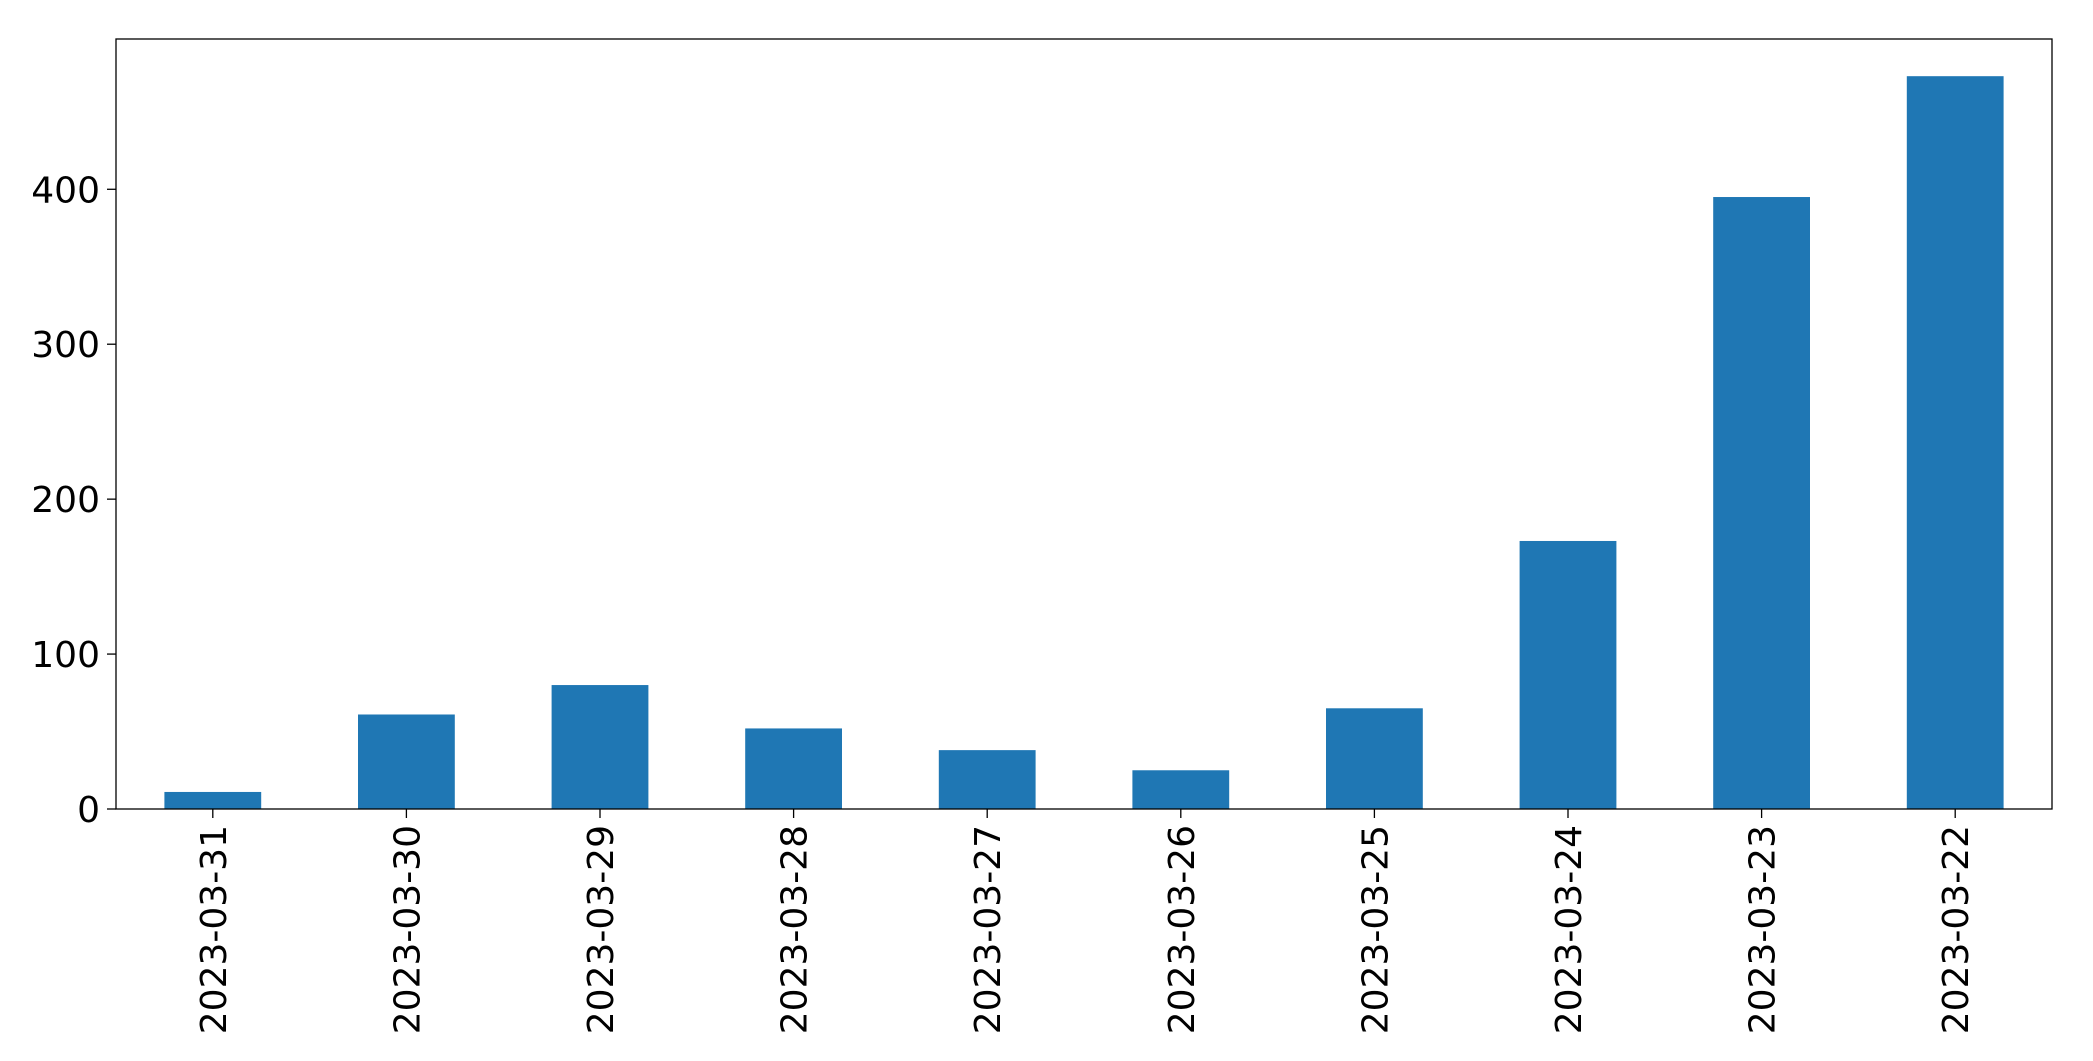  What do you see at coordinates (65, 190) in the screenshot?
I see `y-tick-label: 400` at bounding box center [65, 190].